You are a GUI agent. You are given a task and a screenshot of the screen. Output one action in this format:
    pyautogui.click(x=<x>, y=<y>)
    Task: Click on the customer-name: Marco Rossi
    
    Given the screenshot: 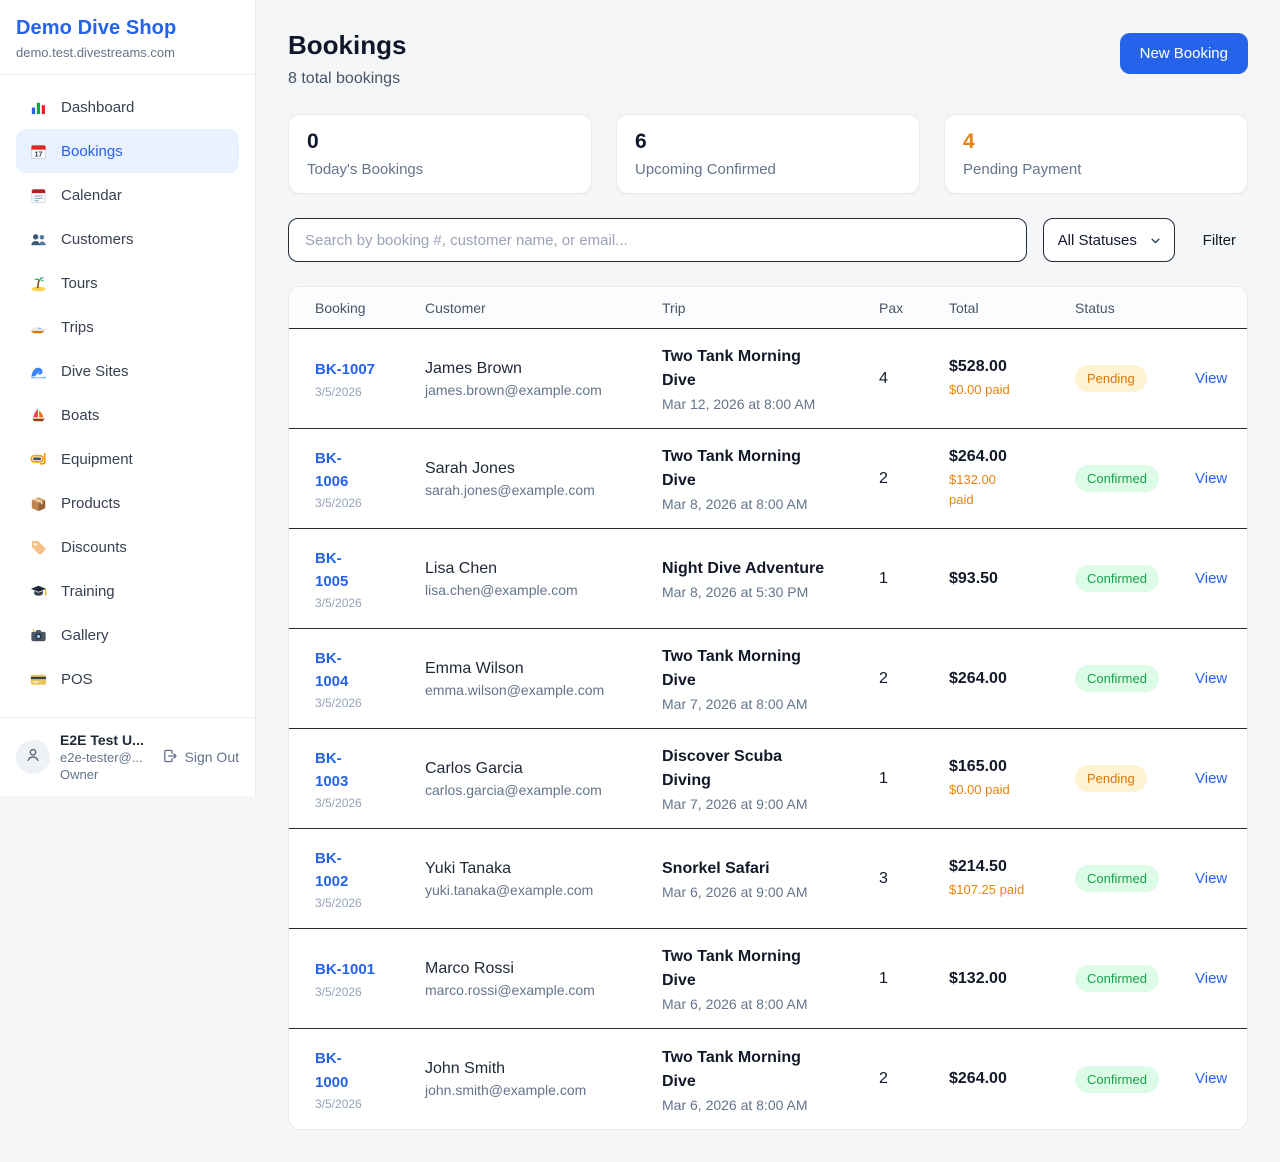 What is the action you would take?
    pyautogui.click(x=469, y=968)
    